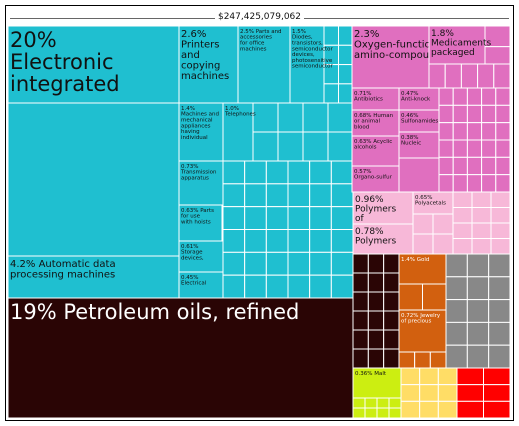 This screenshot has width=519, height=426. I want to click on leaf-label-27: 0.36% Malt, so click(371, 374).